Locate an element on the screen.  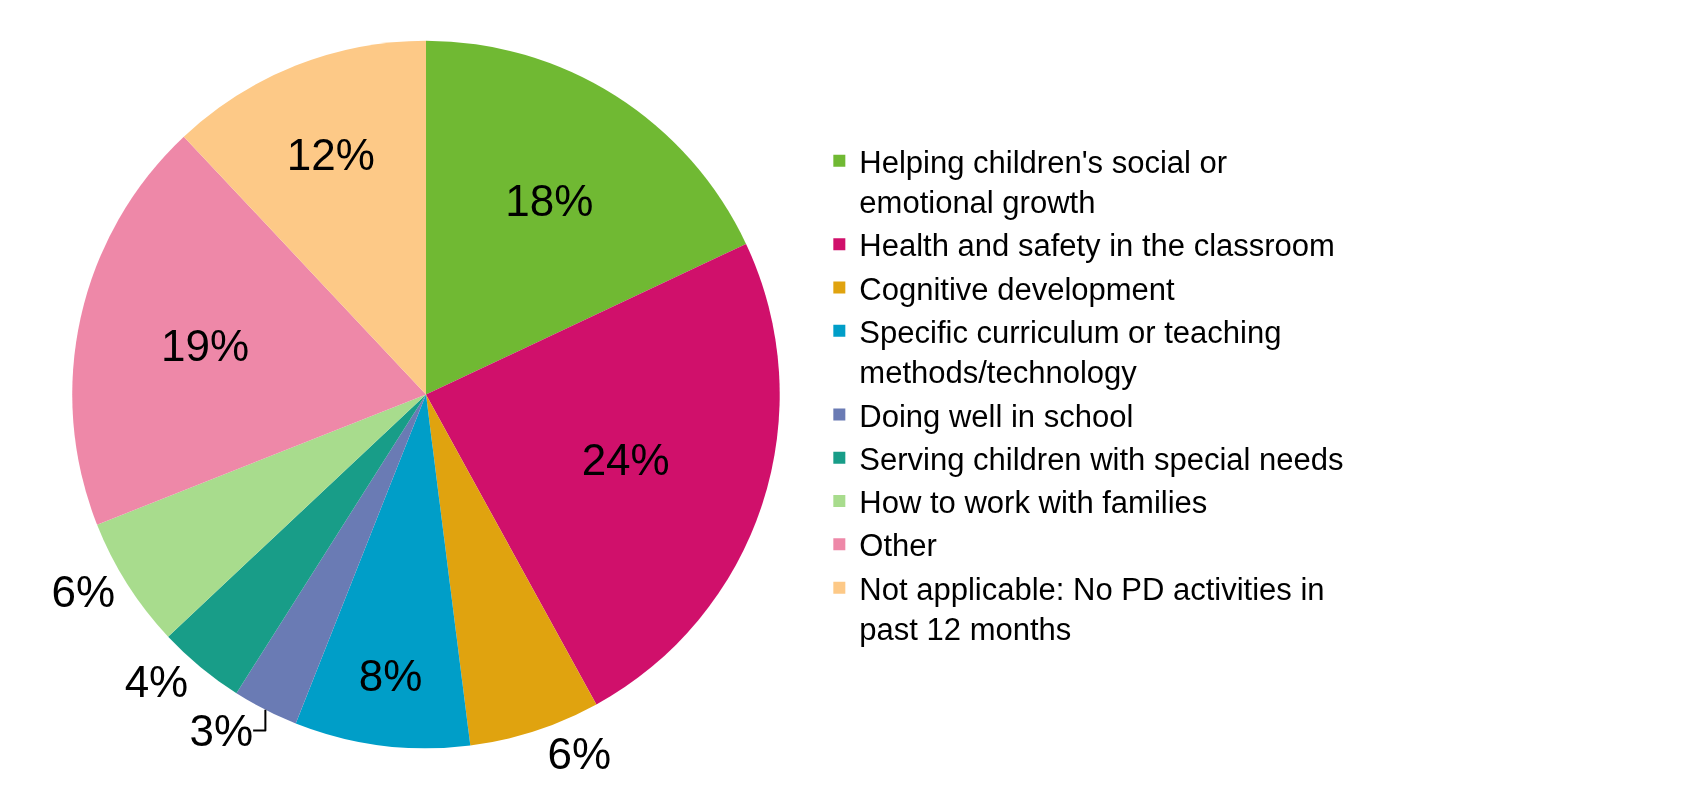
data-label: 24% is located at coordinates (625, 459).